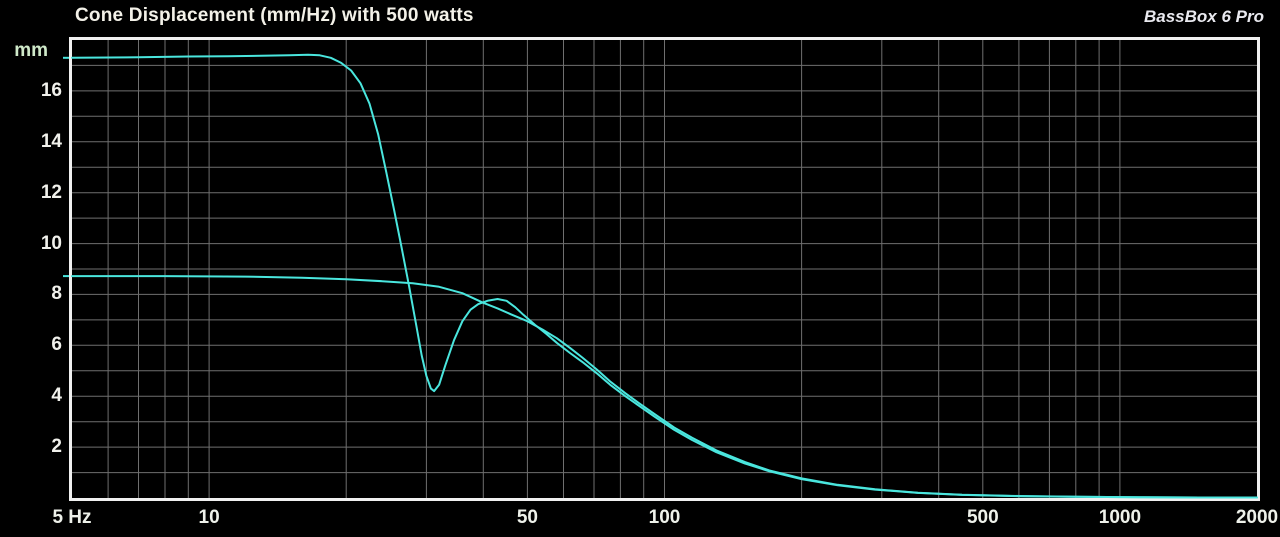 This screenshot has height=537, width=1280. I want to click on x-tick-label: 2000, so click(1257, 517).